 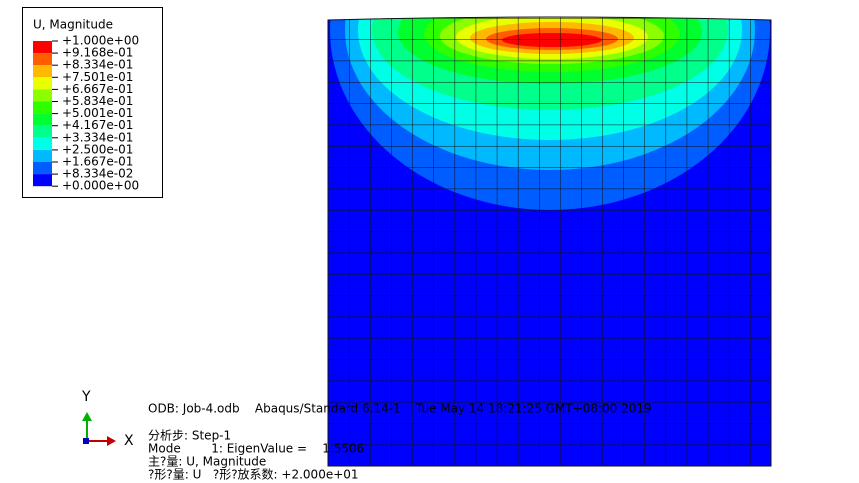 I want to click on legend-label: +5.834e-01, so click(x=97, y=101).